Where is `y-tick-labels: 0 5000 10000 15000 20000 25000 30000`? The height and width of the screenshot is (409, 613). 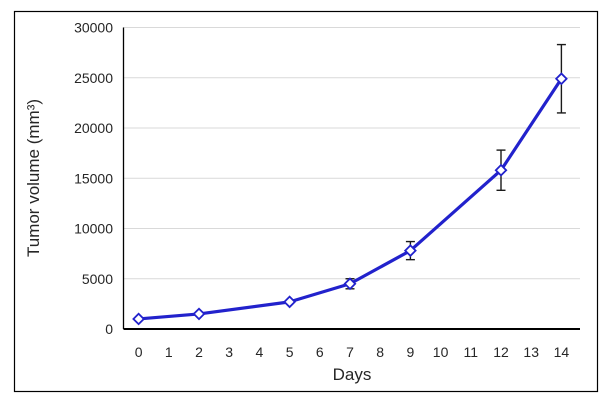 y-tick-labels: 0 5000 10000 15000 20000 25000 30000 is located at coordinates (93, 179).